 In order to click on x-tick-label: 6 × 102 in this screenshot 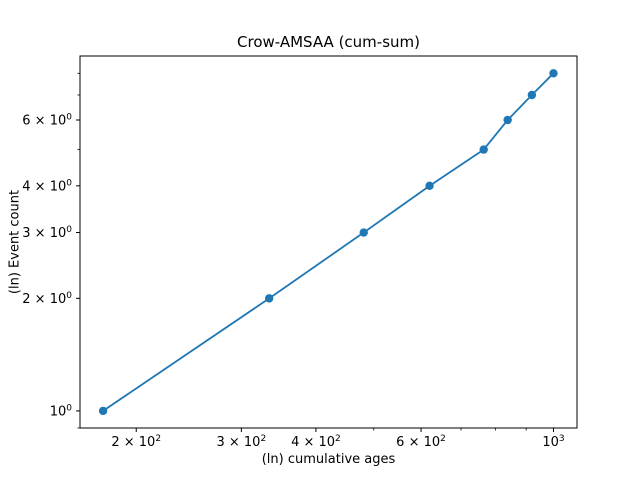, I will do `click(421, 442)`.